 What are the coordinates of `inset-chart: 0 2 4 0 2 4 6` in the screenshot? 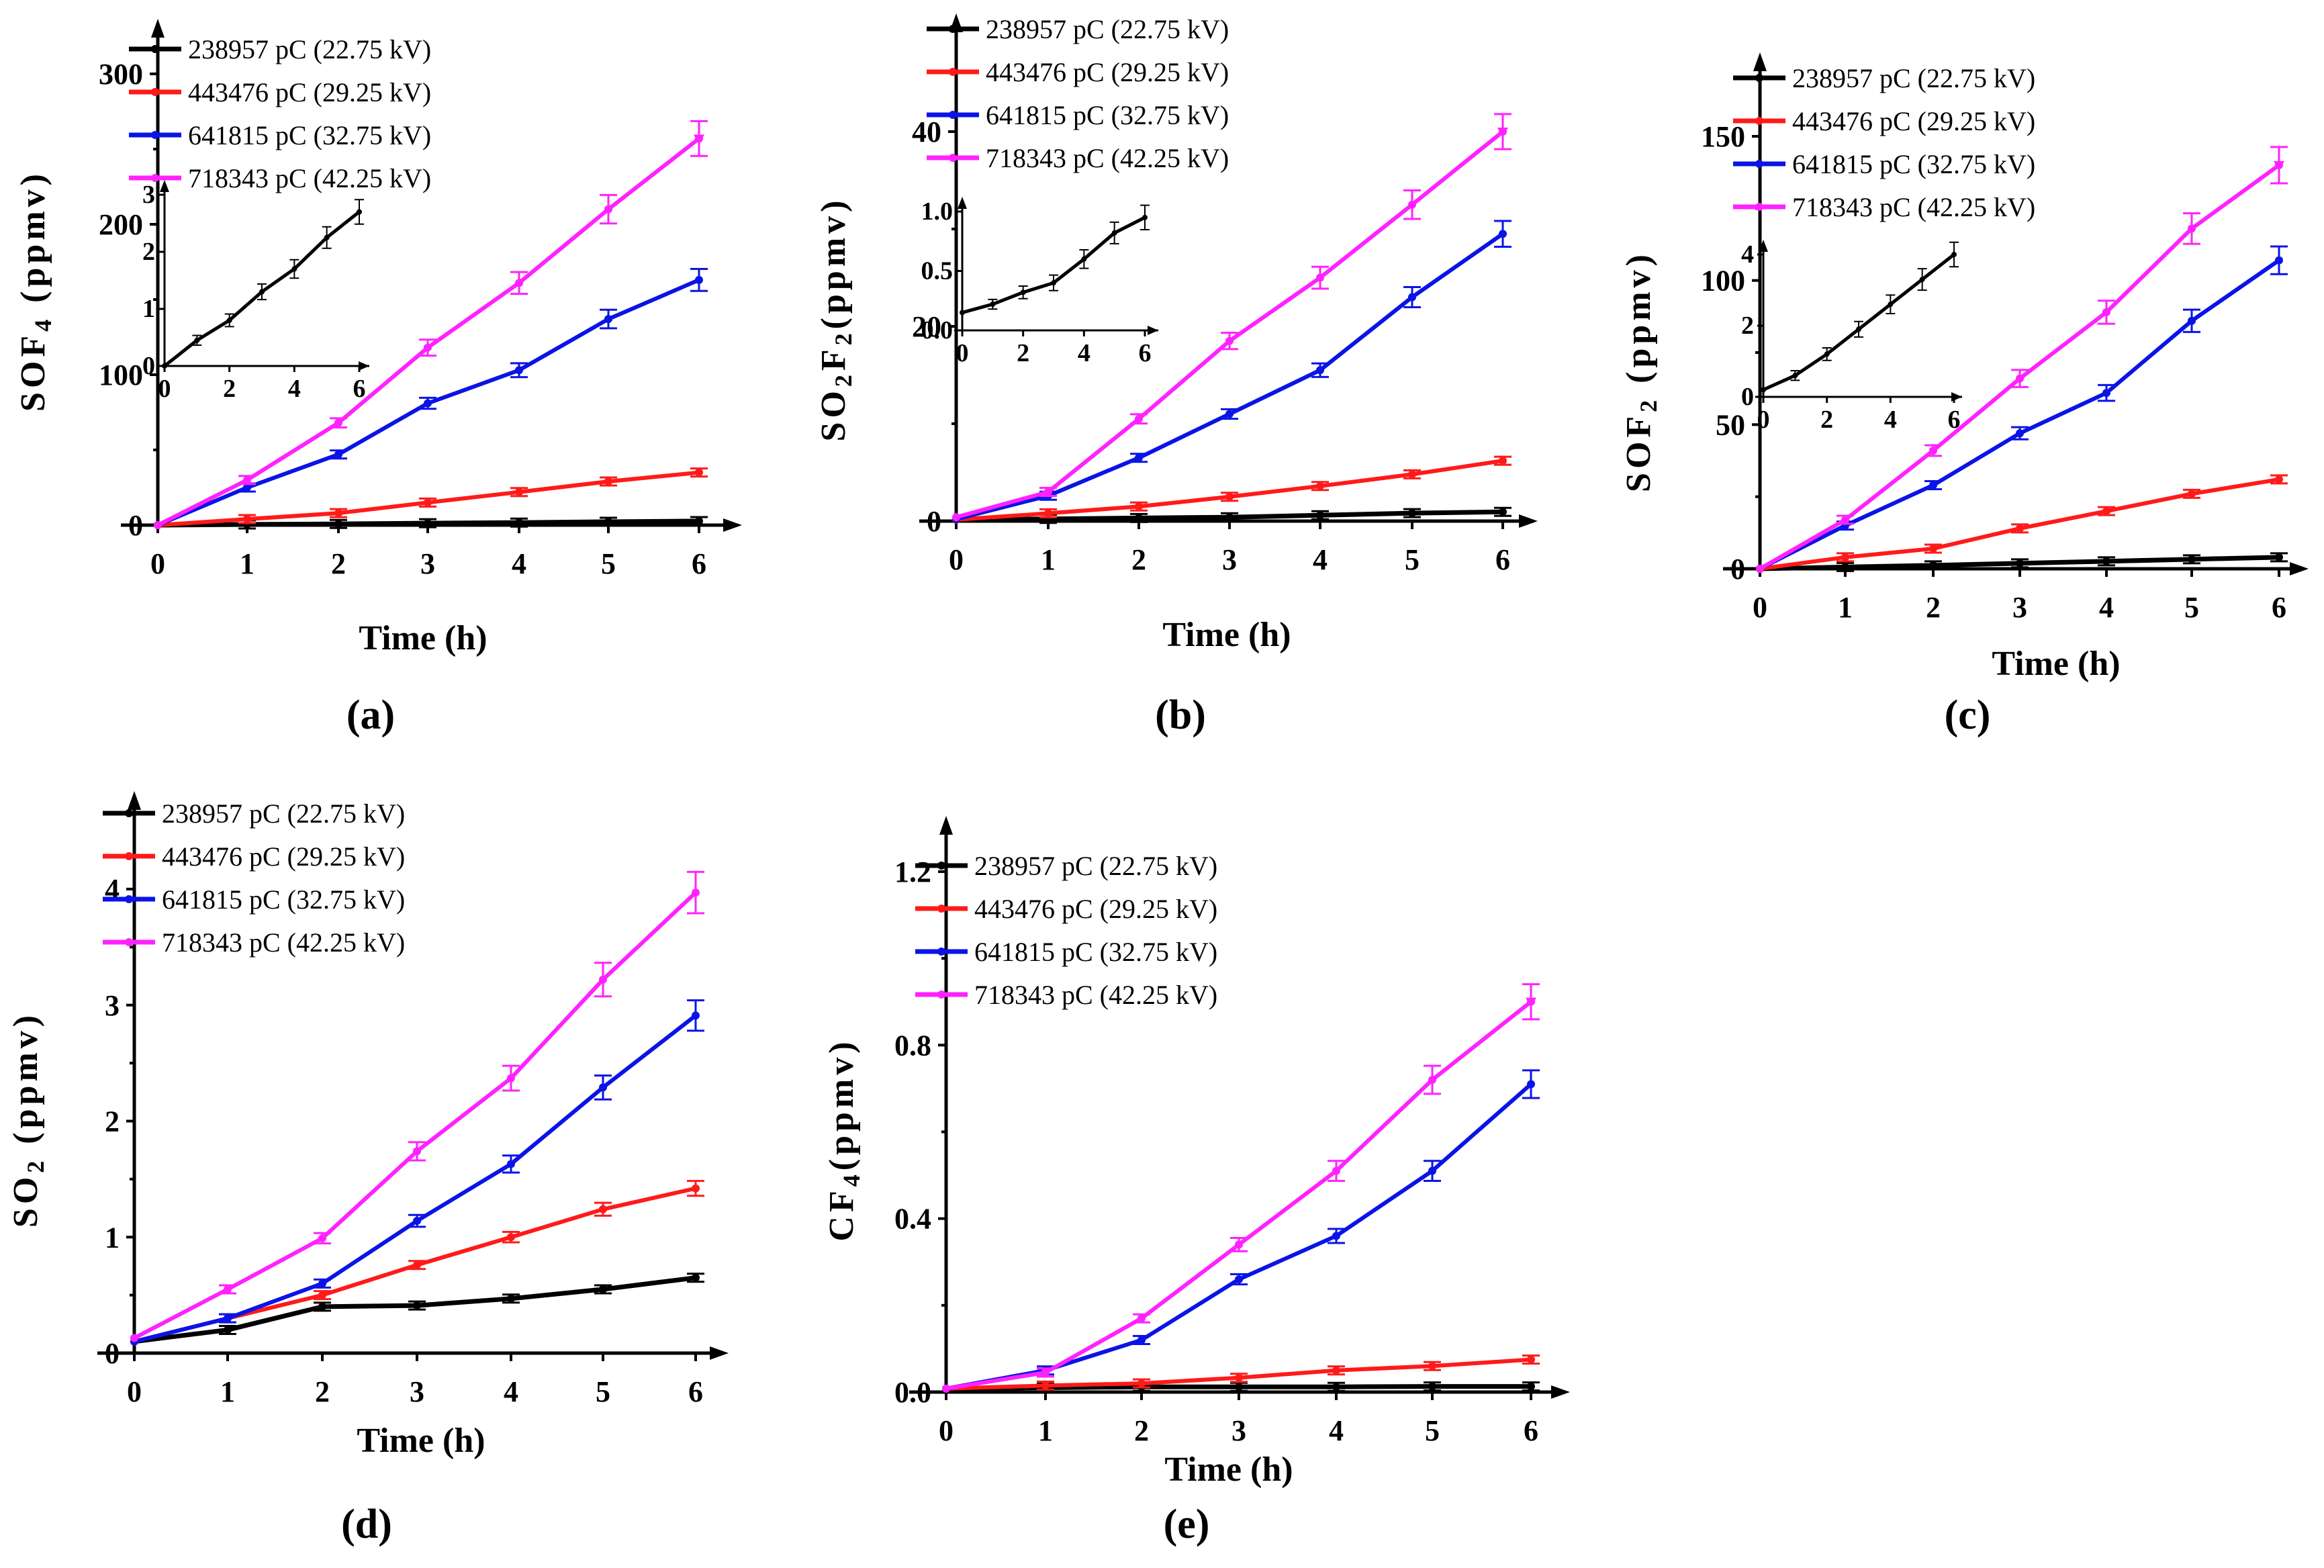 It's located at (1852, 337).